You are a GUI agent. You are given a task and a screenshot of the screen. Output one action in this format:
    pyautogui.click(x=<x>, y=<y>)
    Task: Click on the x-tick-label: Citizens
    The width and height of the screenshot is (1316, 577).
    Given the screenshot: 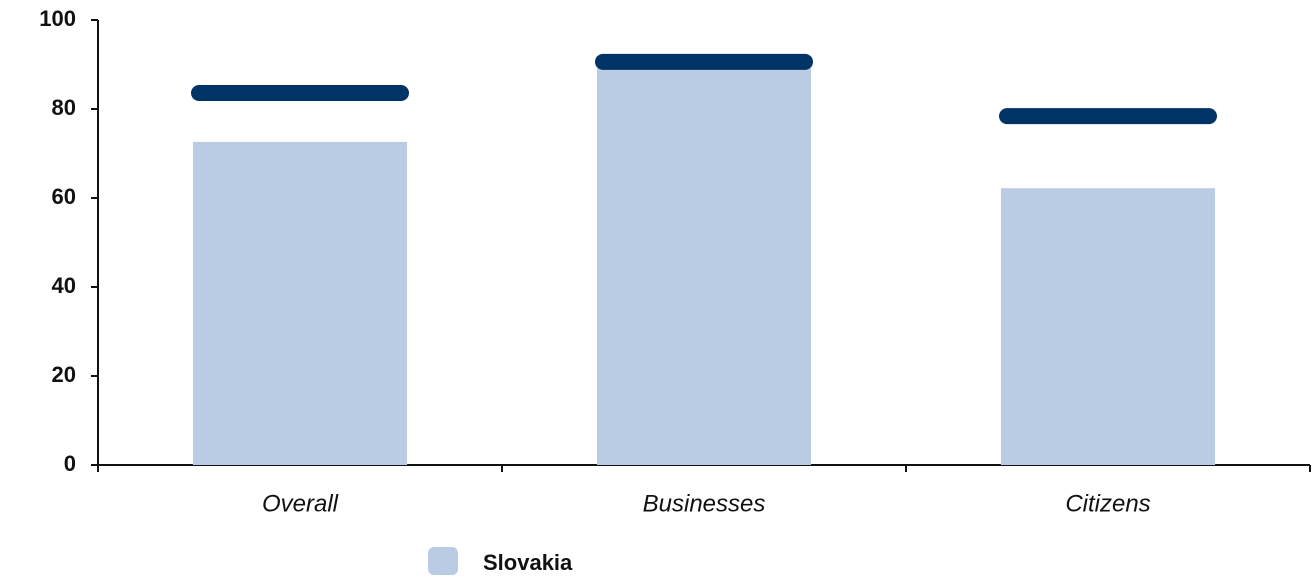 What is the action you would take?
    pyautogui.click(x=1107, y=503)
    